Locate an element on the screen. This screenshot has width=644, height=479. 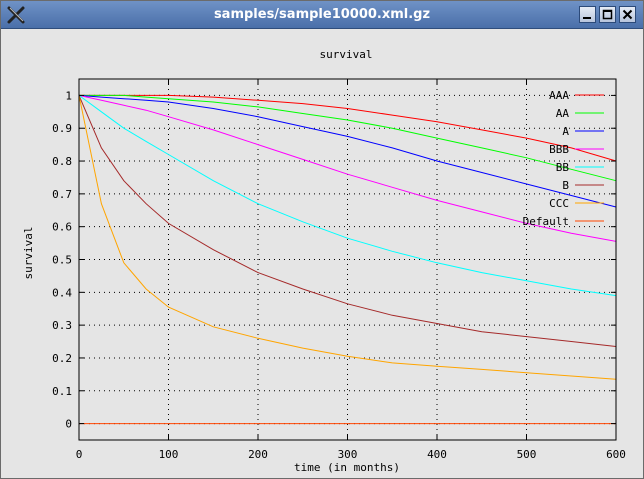
close-icon is located at coordinates (627, 14).